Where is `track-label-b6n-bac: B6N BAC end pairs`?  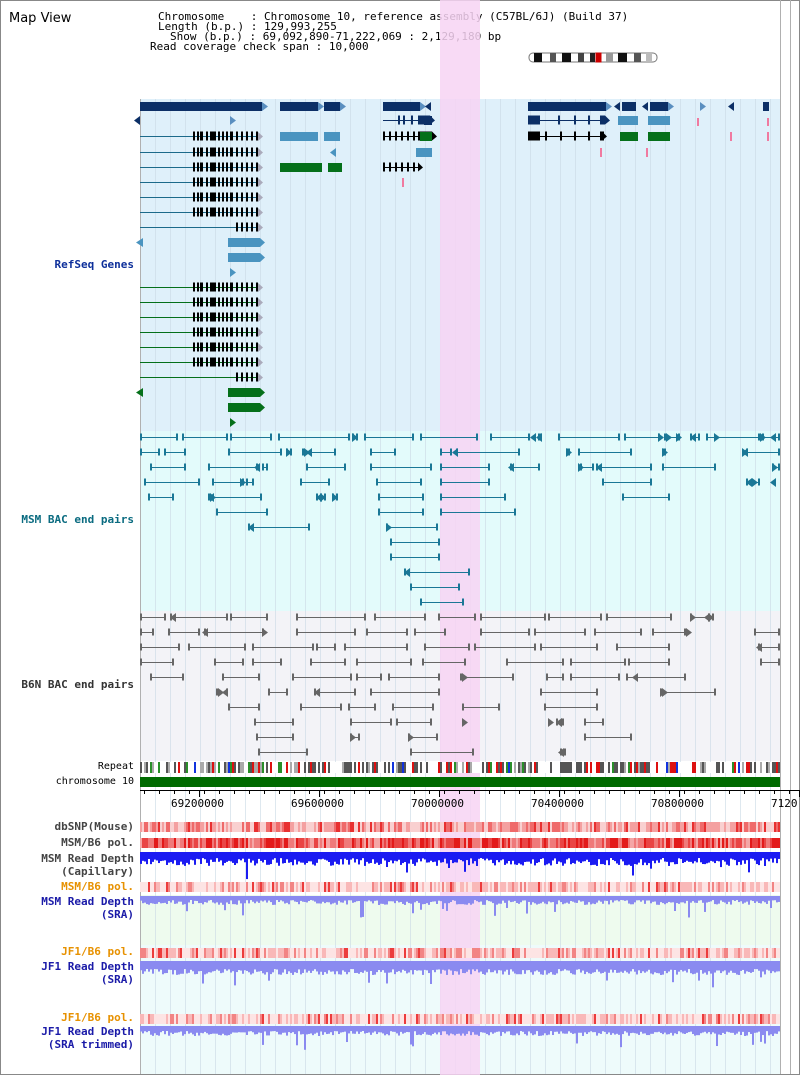
track-label-b6n-bac: B6N BAC end pairs is located at coordinates (77, 684).